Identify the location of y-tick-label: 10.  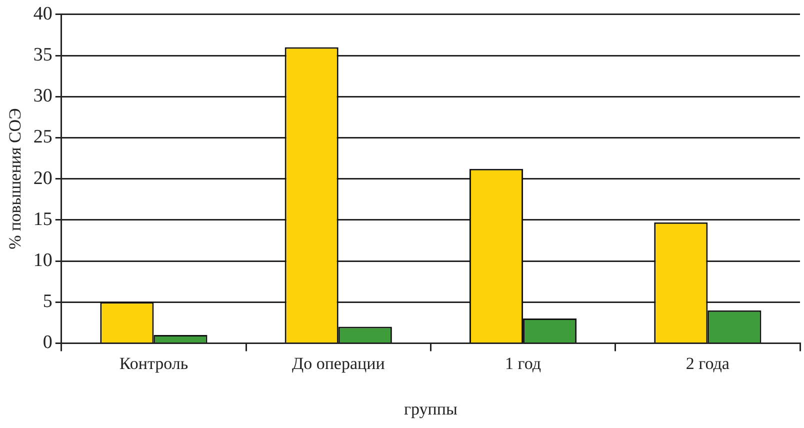
(42, 260).